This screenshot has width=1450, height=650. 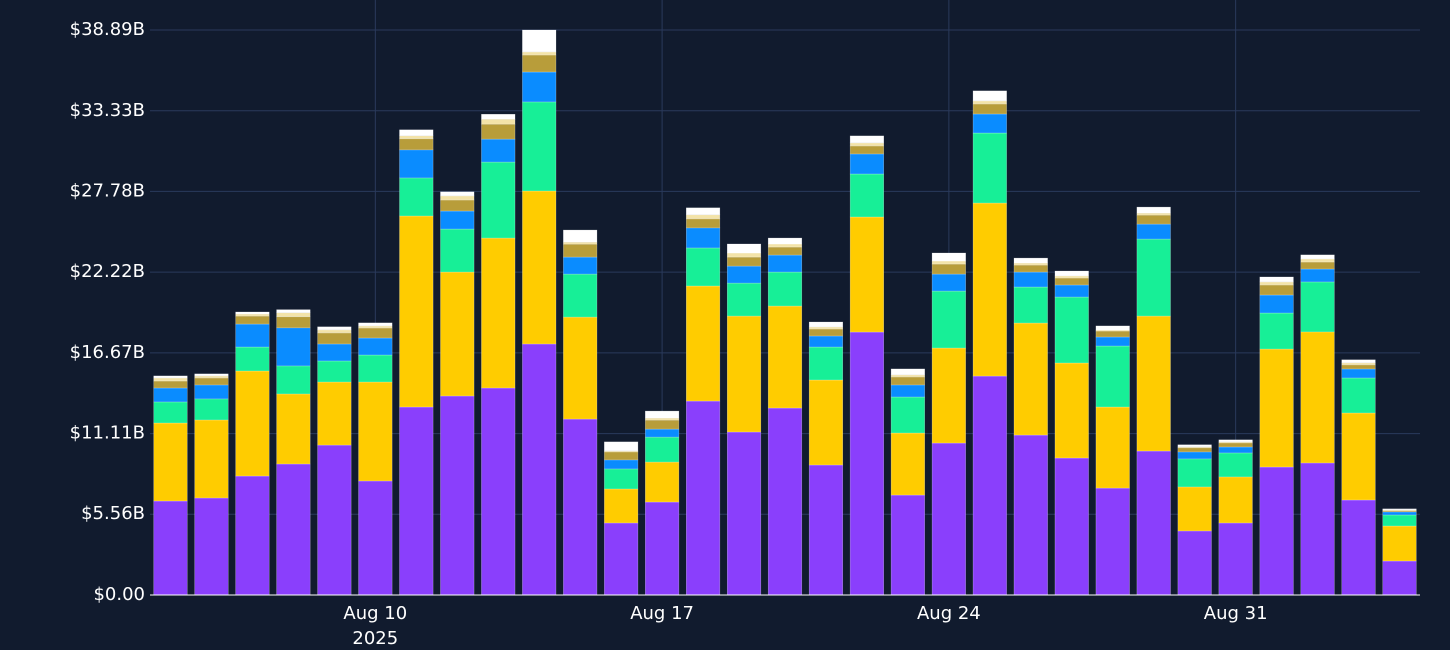 I want to click on x-tick-label: Aug 10 2025, so click(x=375, y=626).